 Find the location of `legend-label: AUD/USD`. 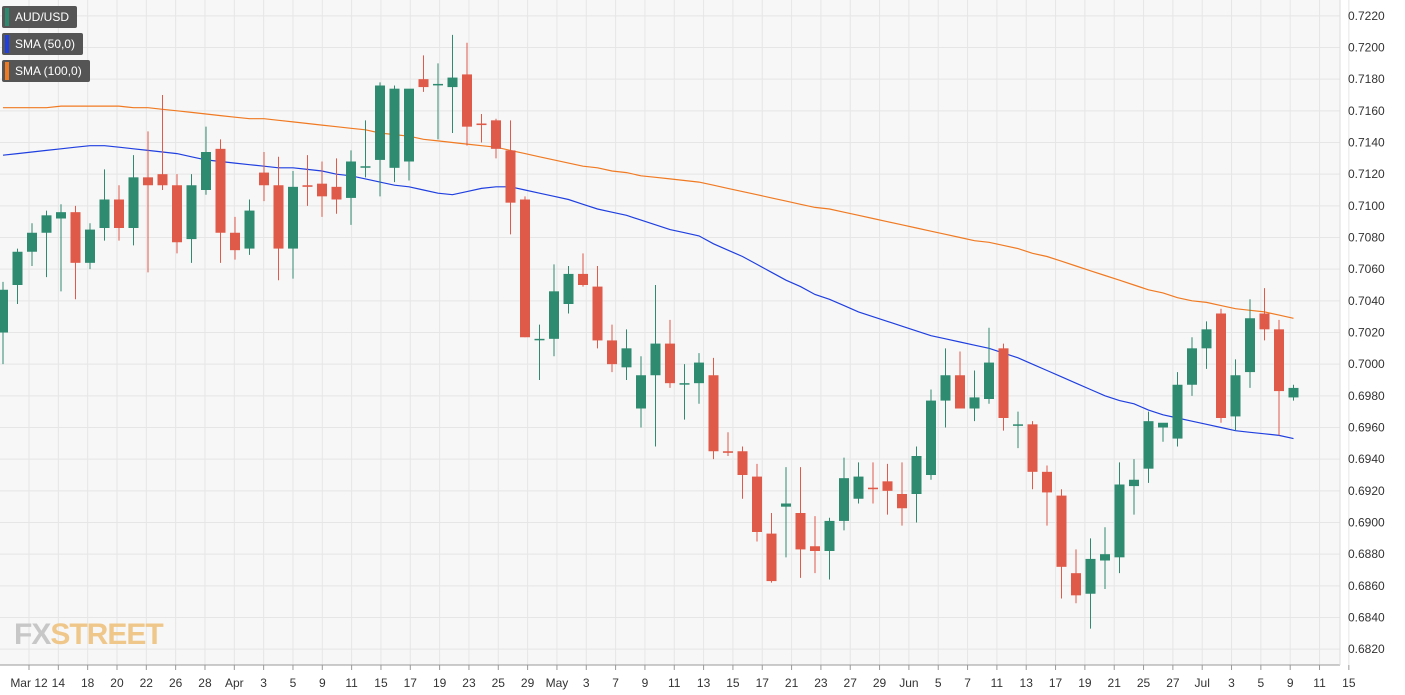

legend-label: AUD/USD is located at coordinates (42, 17).